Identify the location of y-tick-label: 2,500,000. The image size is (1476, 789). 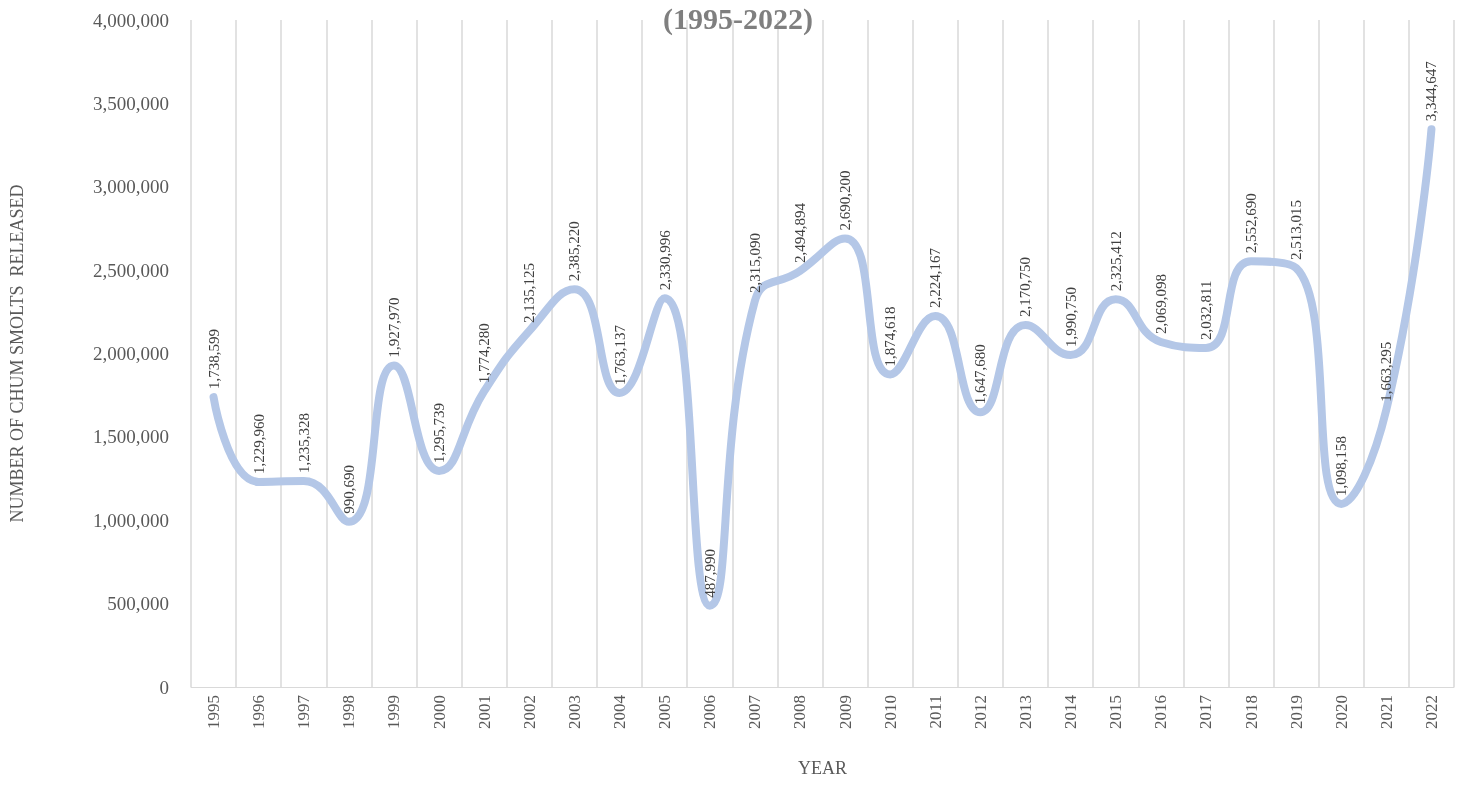
(131, 270).